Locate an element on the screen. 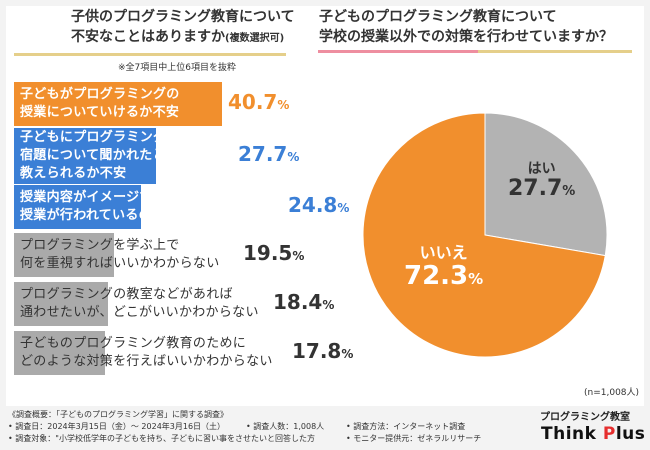  bar-label-line: 子どもがプログラミングの is located at coordinates (100, 94).